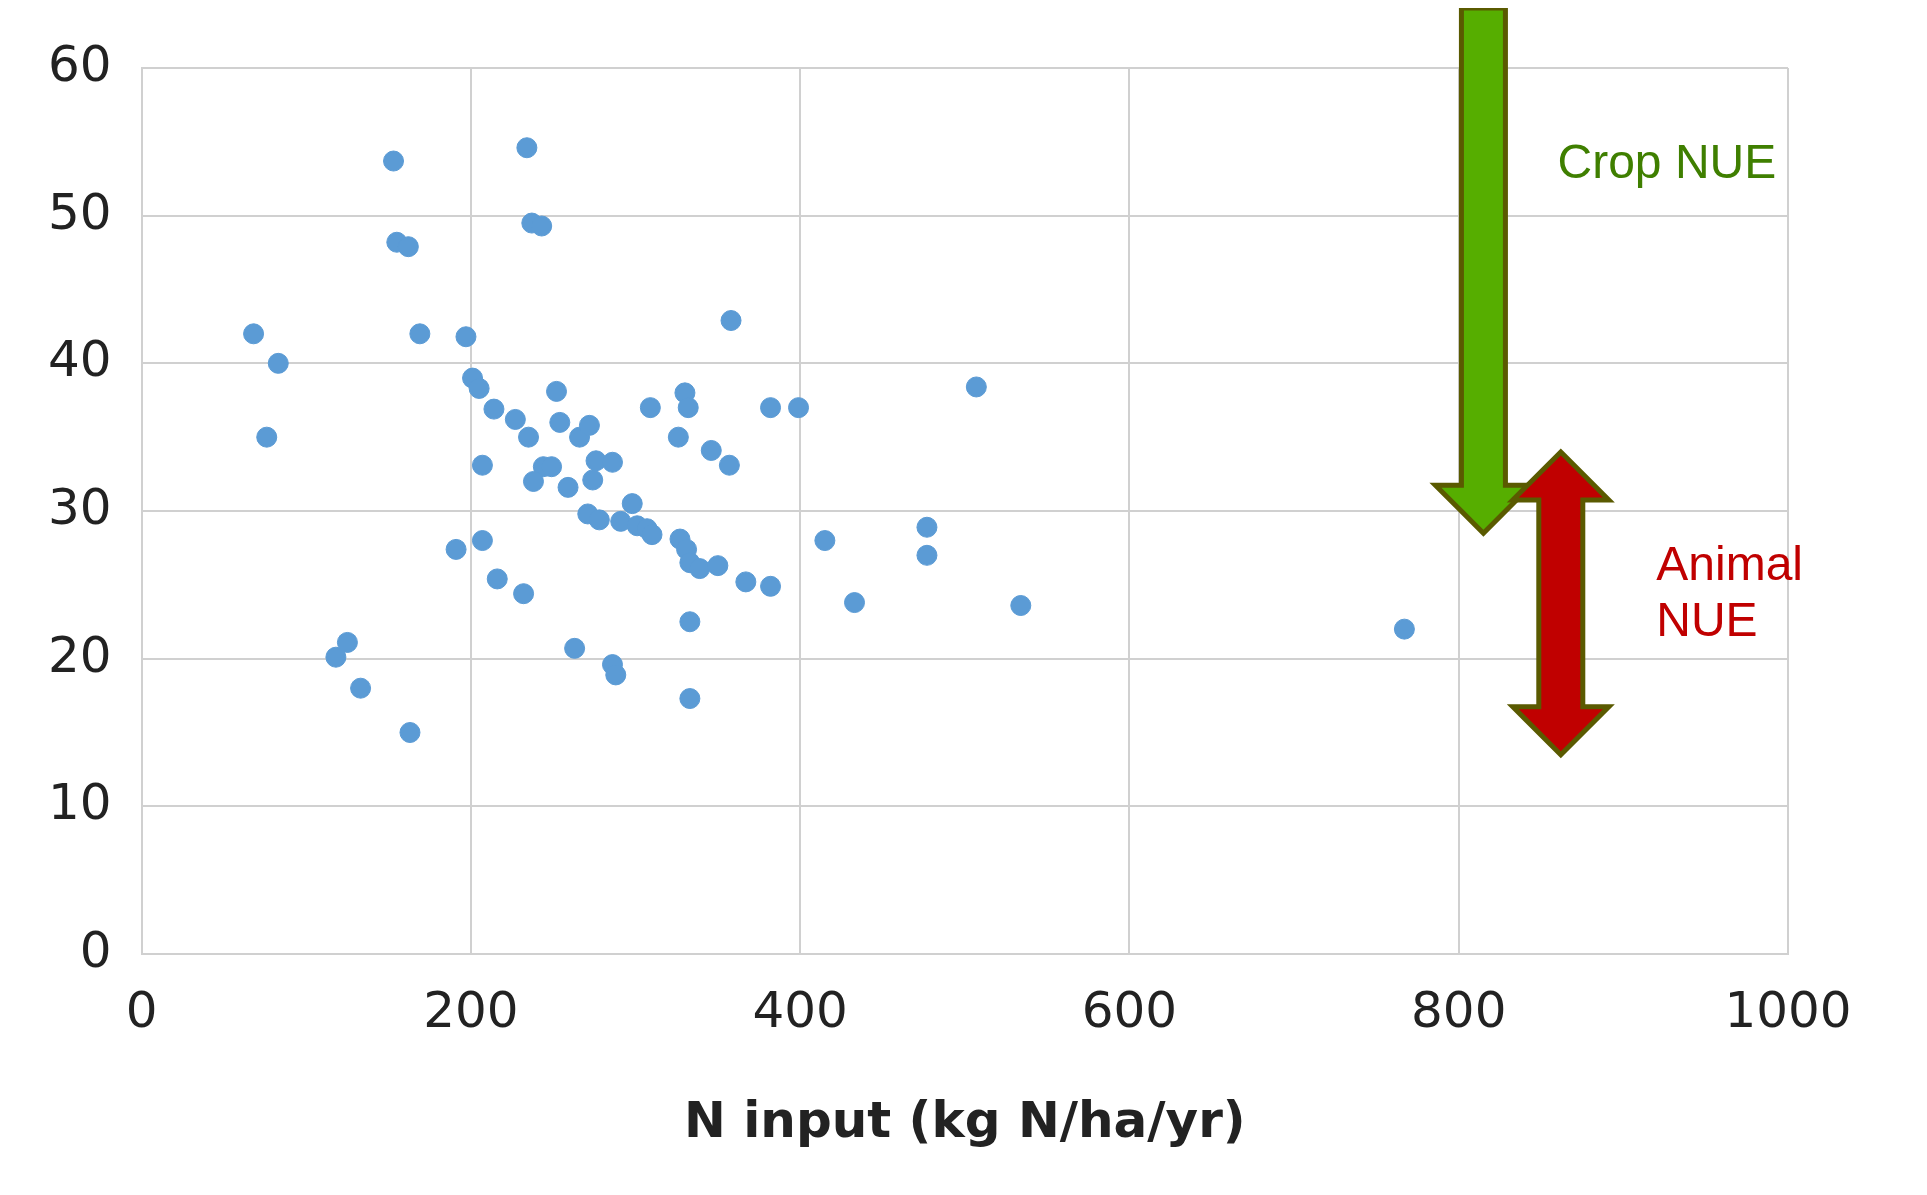 This screenshot has height=1195, width=1927. What do you see at coordinates (95, 949) in the screenshot?
I see `y-tick-label: 0` at bounding box center [95, 949].